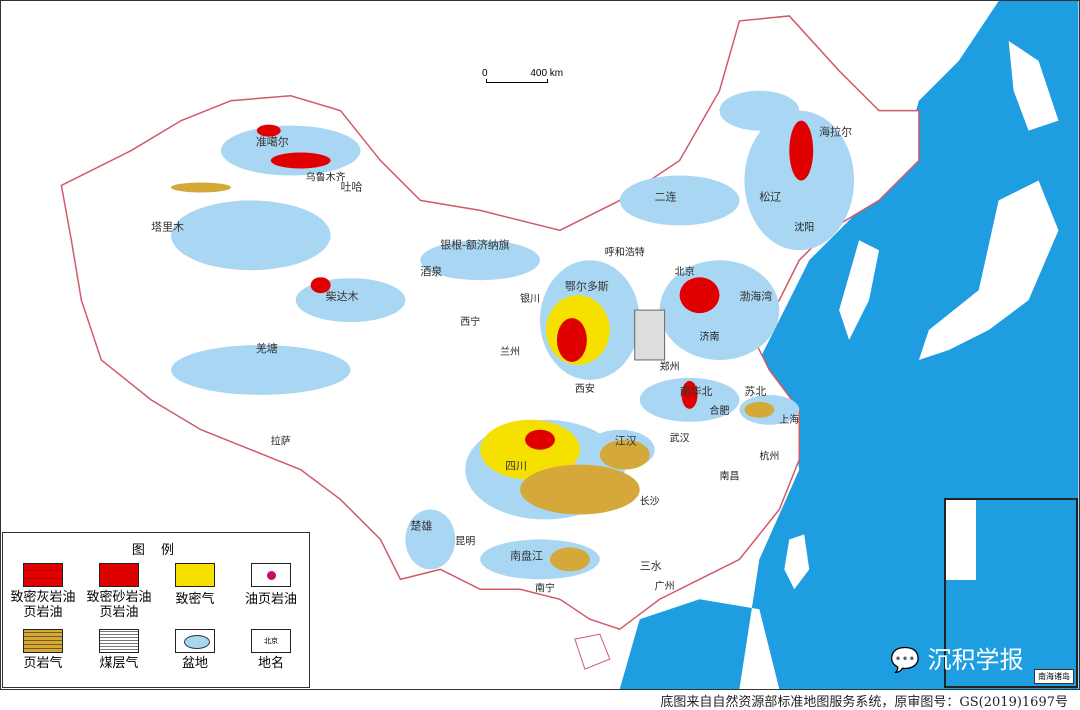 The height and width of the screenshot is (710, 1080). I want to click on scale-zero: 0, so click(485, 73).